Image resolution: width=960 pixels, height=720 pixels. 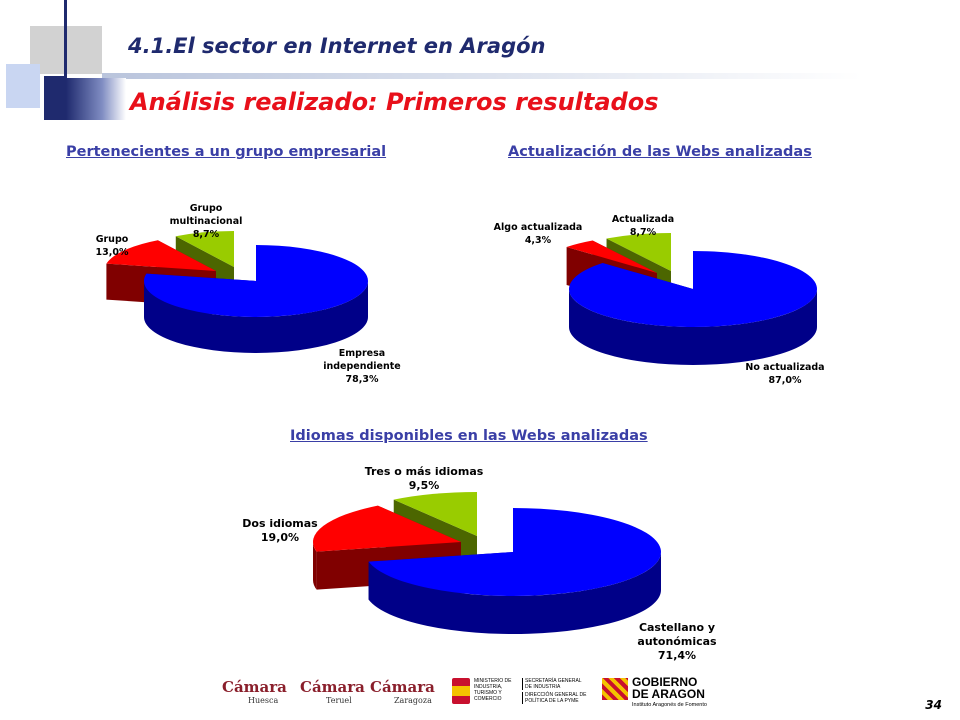 I want to click on camara-zaragoza-logo: Cámara Zaragoza, so click(x=402, y=691).